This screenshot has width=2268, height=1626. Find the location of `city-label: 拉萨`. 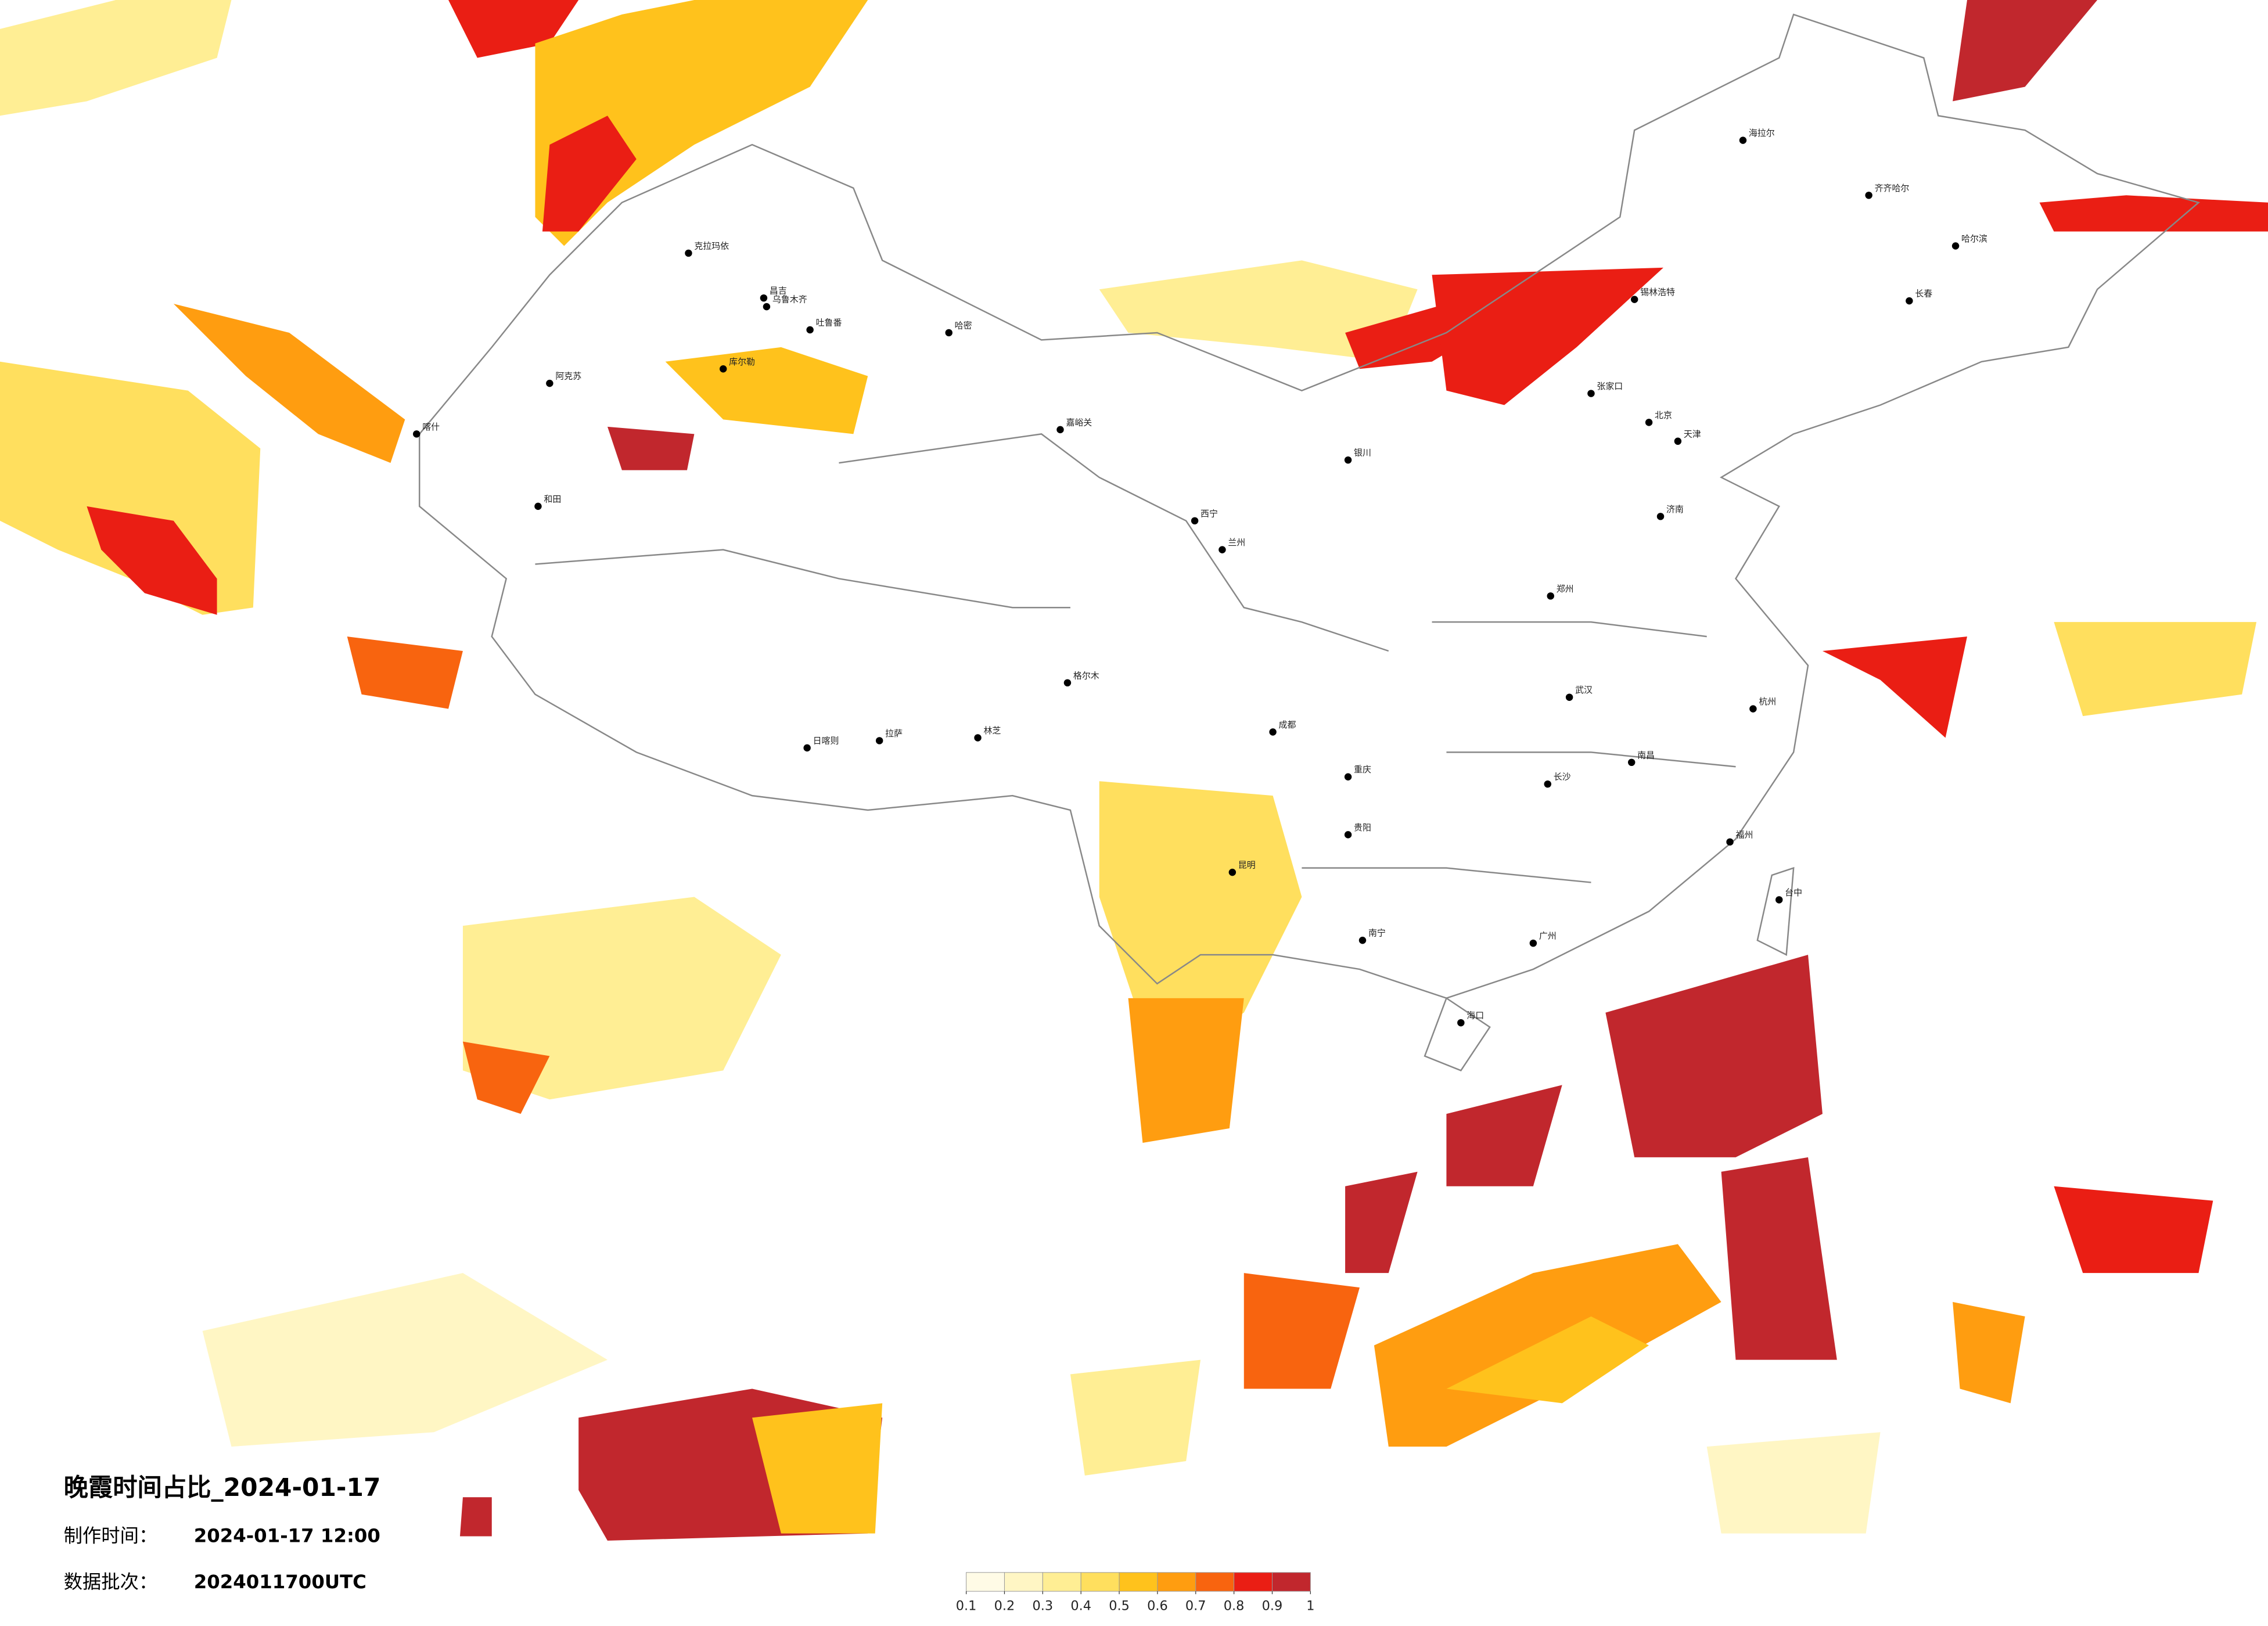

city-label: 拉萨 is located at coordinates (894, 733).